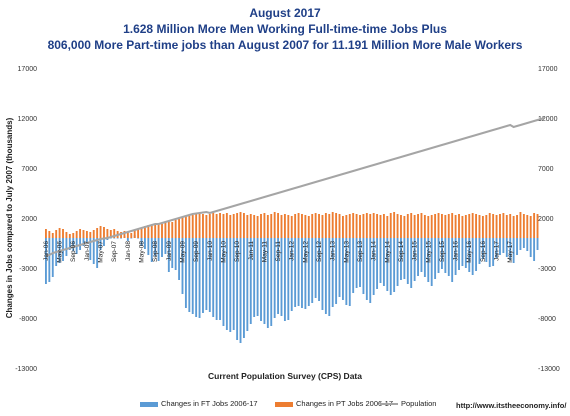 The image size is (570, 416). I want to click on x-tick-label: Jan-09, so click(169, 251).